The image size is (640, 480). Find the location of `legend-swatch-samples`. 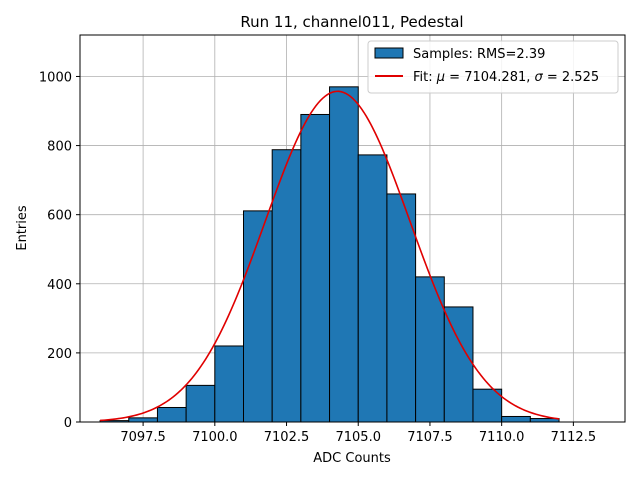

legend-swatch-samples is located at coordinates (389, 53).